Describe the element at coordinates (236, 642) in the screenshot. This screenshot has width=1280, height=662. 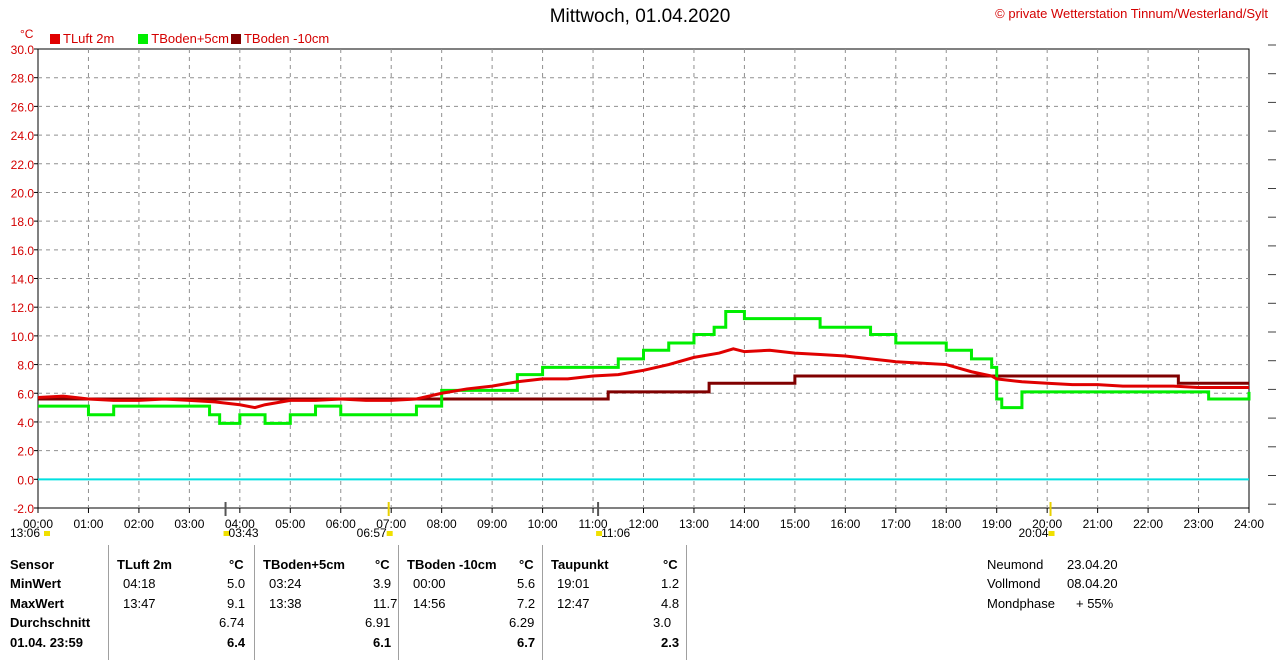
I see `stats-current-value: 6.4` at that location.